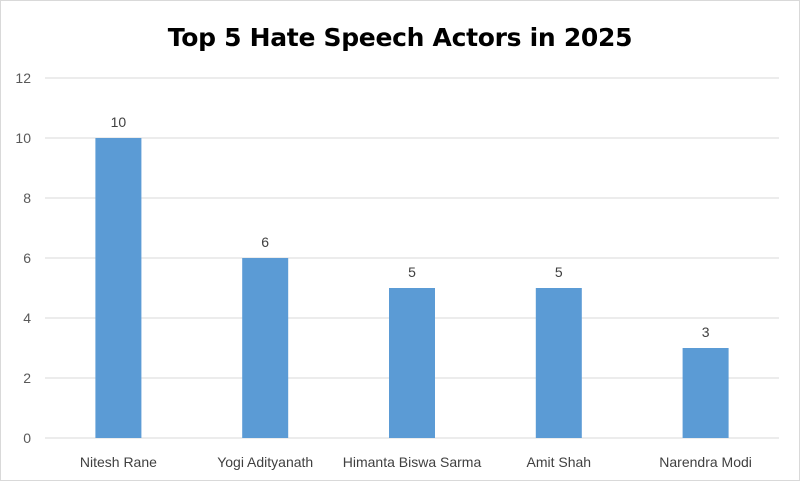  I want to click on data-label: 3, so click(706, 332).